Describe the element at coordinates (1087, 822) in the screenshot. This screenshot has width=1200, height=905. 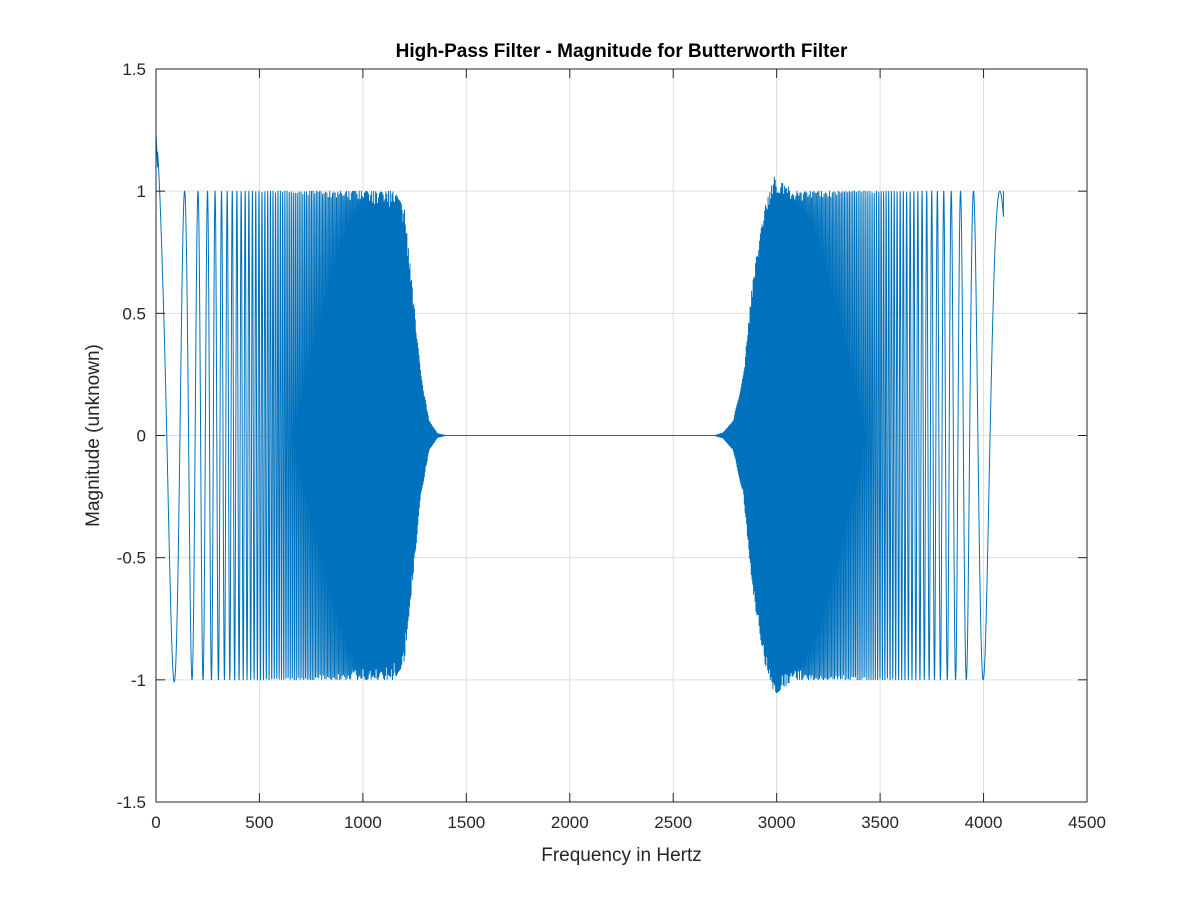
I see `x-tick-label: 4500` at that location.